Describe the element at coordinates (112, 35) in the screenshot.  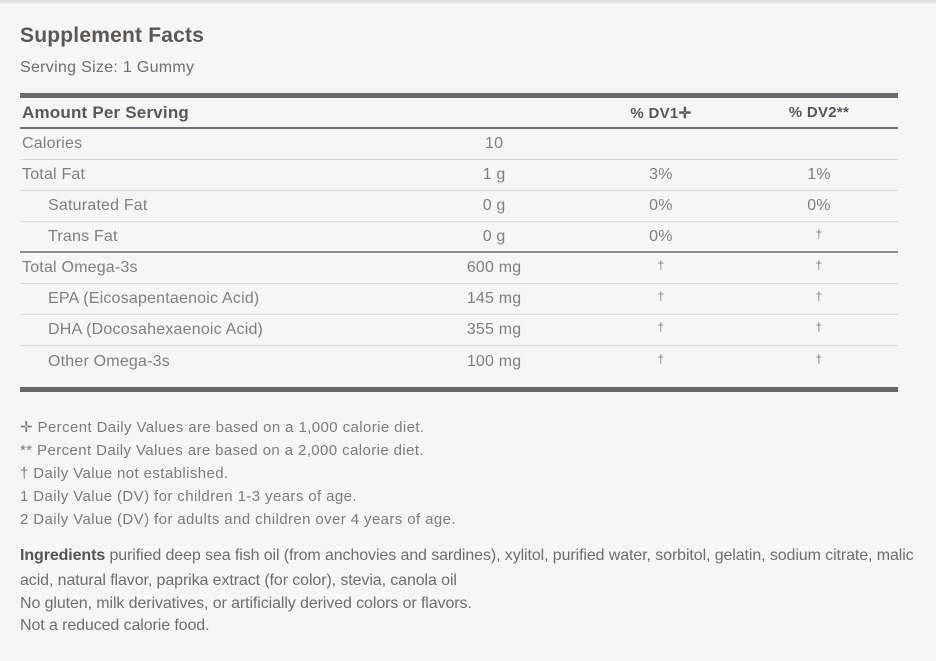
I see `page-title: Supplement Facts` at that location.